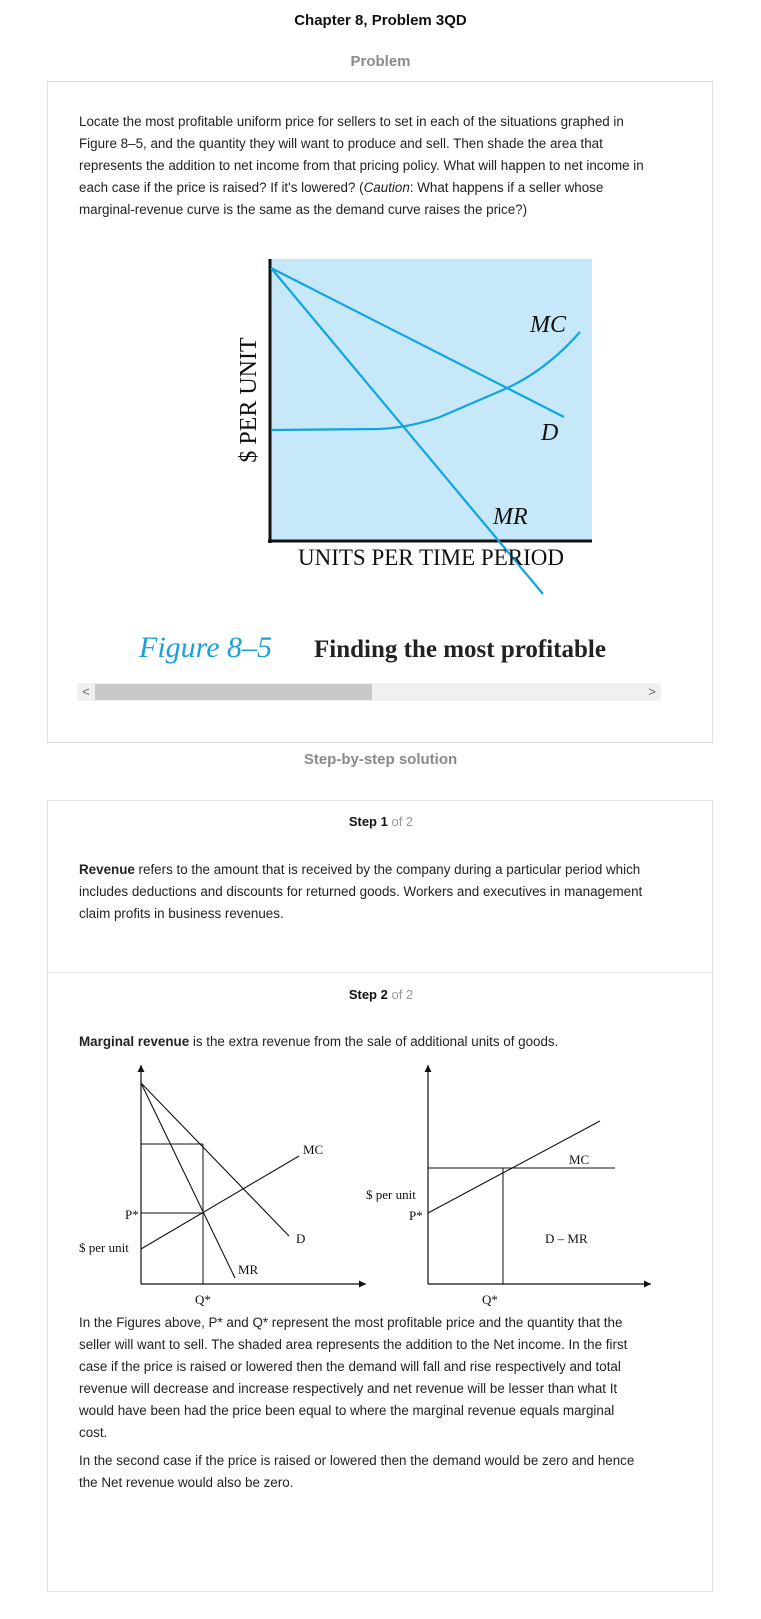 The image size is (761, 1619). I want to click on y-axis-label: $ PER UNIT, so click(249, 400).